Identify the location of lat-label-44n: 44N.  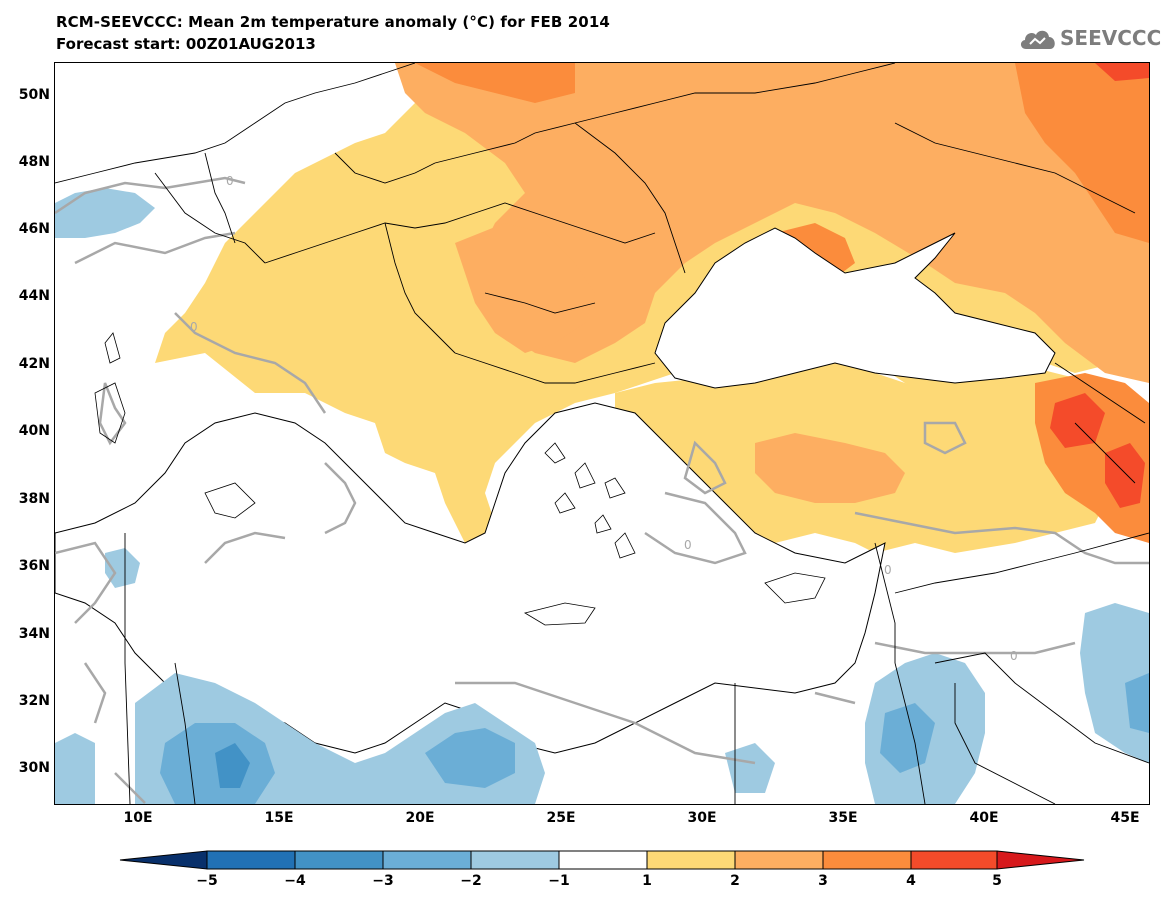
(34, 296).